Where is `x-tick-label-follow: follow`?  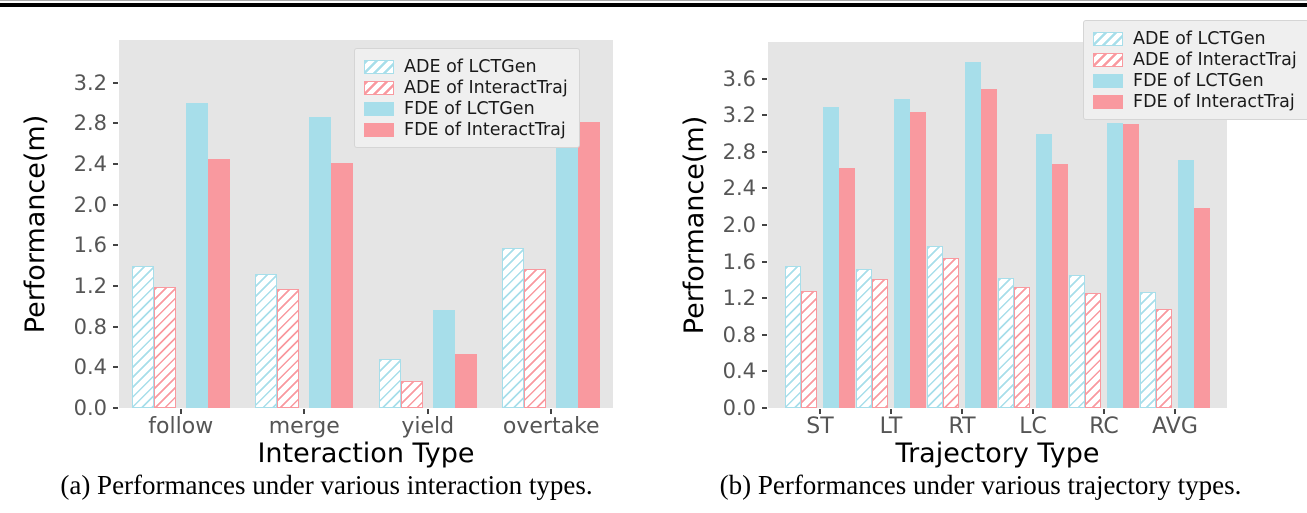
x-tick-label-follow: follow is located at coordinates (181, 426).